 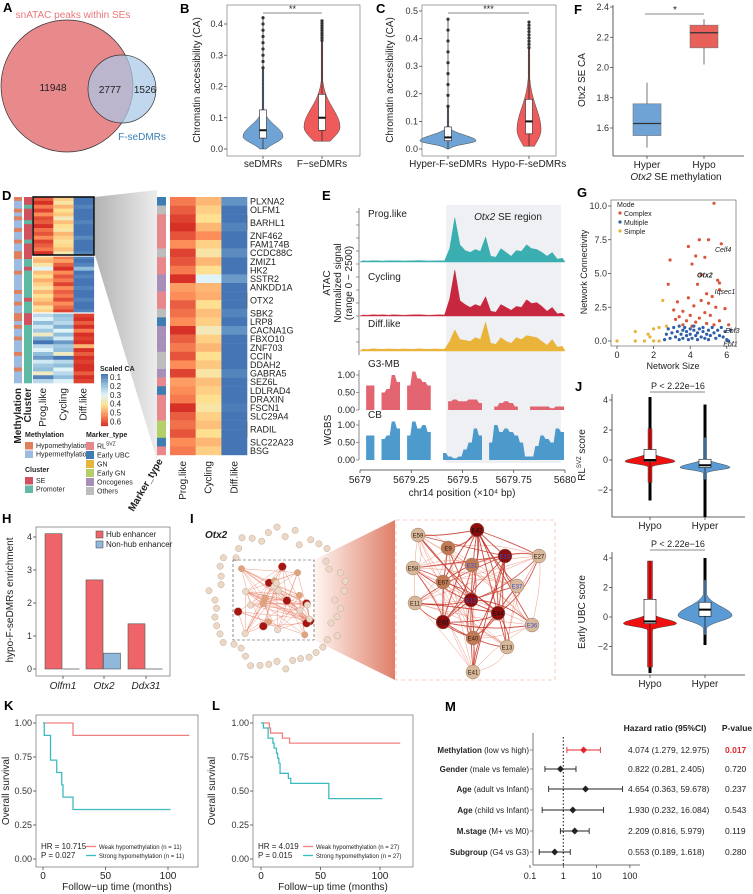 What do you see at coordinates (532, 627) in the screenshot?
I see `node-label: E36` at bounding box center [532, 627].